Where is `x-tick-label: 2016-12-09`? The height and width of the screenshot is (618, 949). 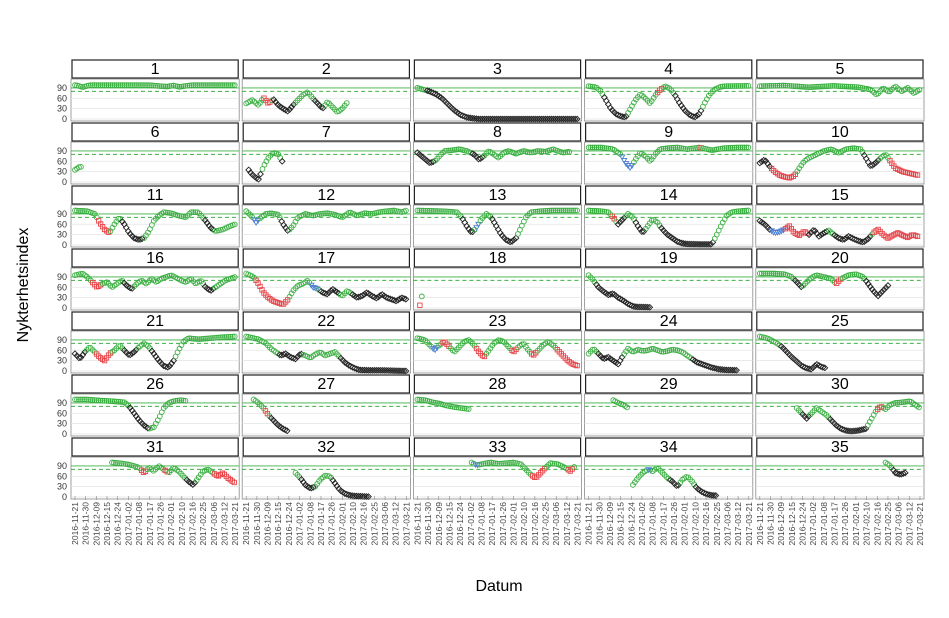
x-tick-label: 2016-12-09 is located at coordinates (781, 524).